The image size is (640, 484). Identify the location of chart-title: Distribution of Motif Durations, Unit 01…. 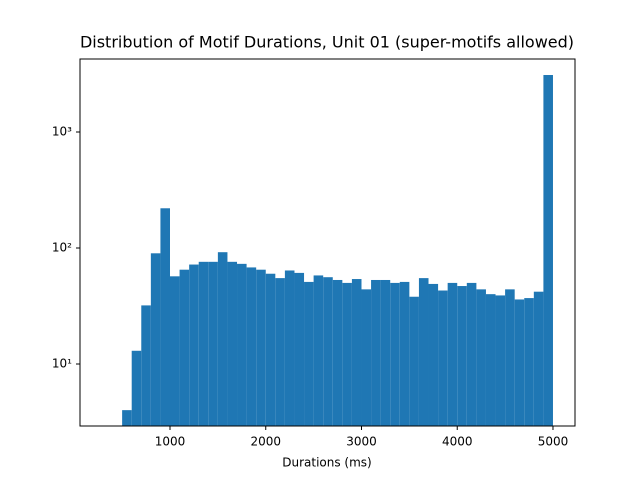
(327, 42).